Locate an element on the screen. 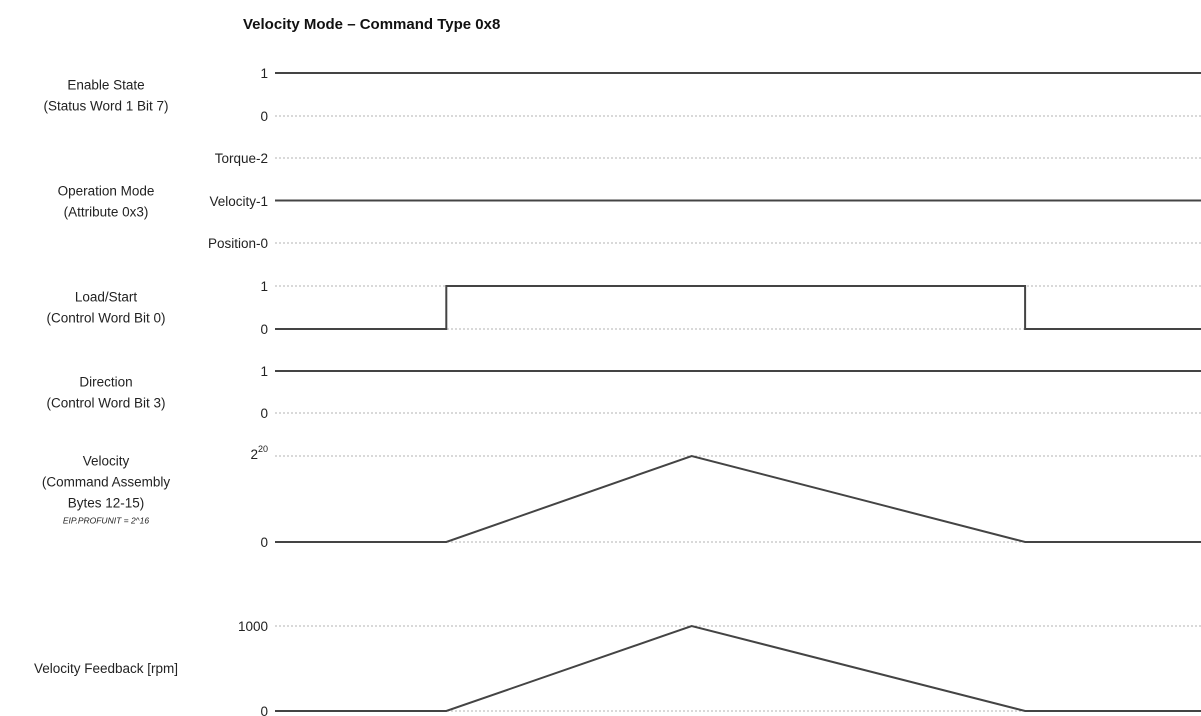 The image size is (1201, 716). signal-label-line: Load/Start is located at coordinates (106, 297).